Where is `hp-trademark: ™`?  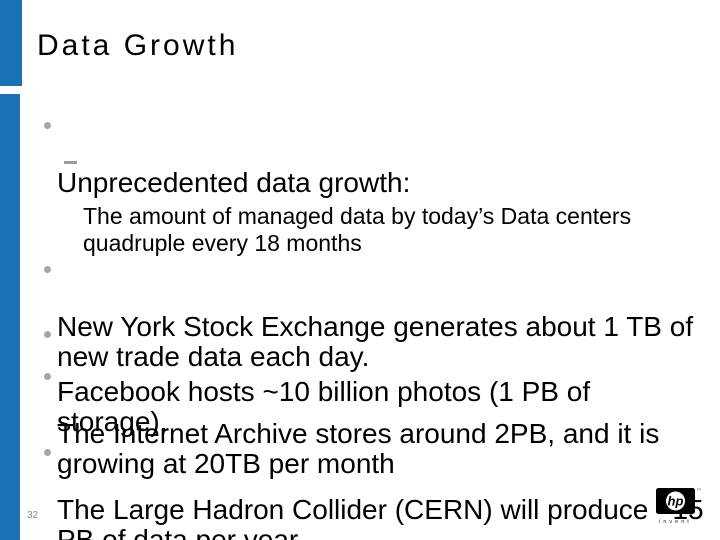
hp-trademark: ™ is located at coordinates (699, 490).